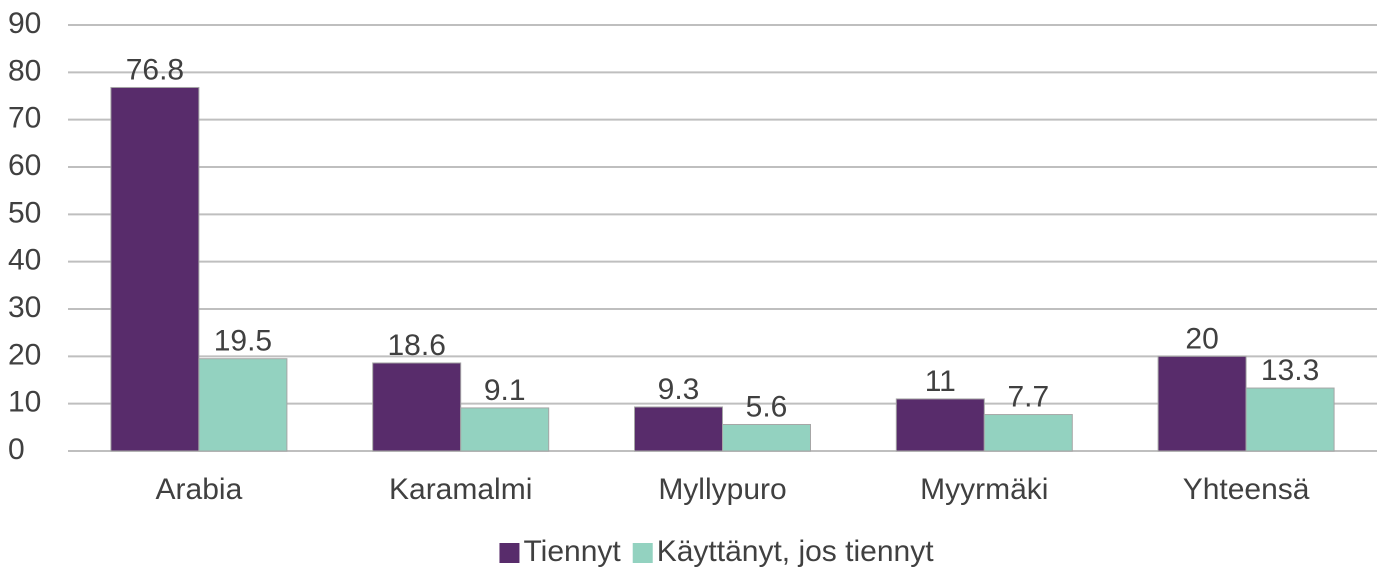 This screenshot has height=576, width=1377. I want to click on value-label: 5.6, so click(767, 406).